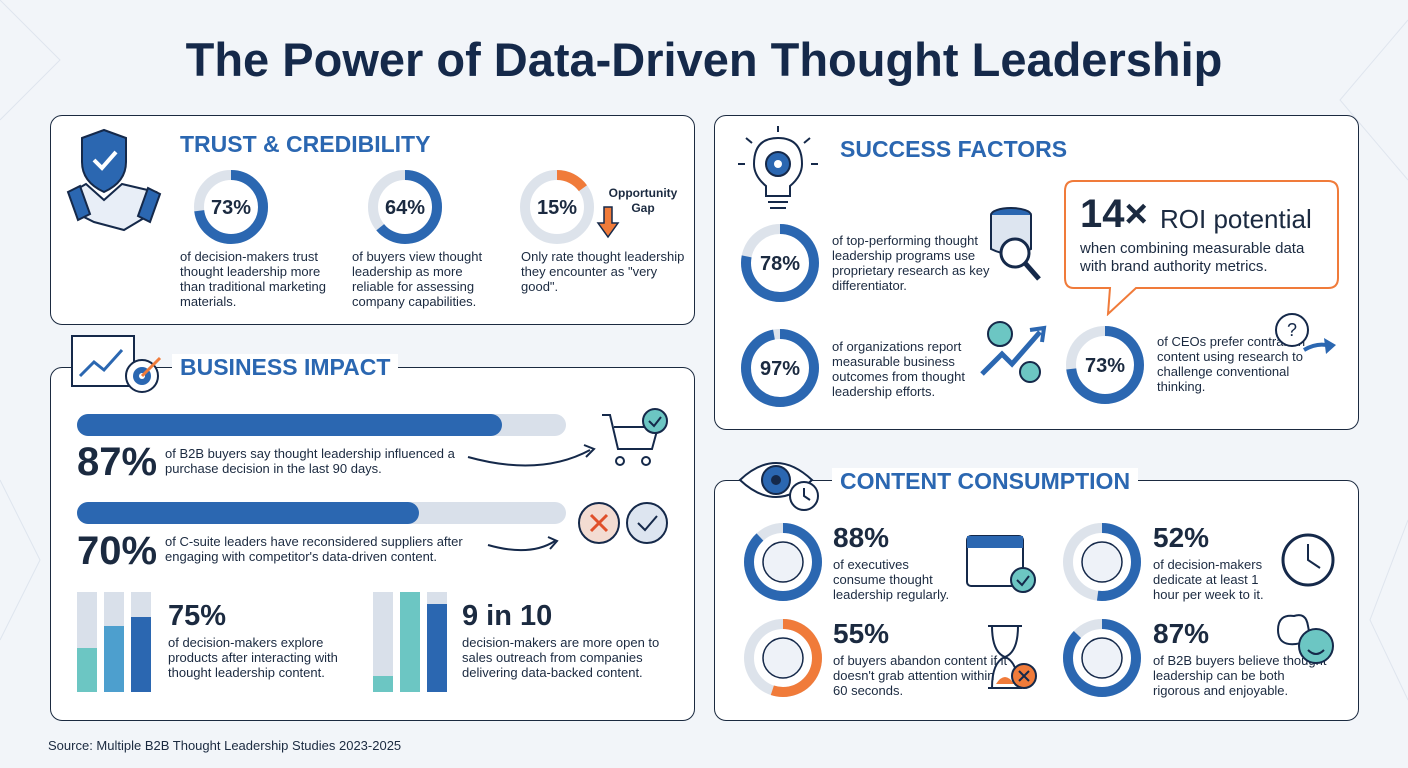 This screenshot has height=768, width=1408. I want to click on question-icon: ?, so click(1305, 333).